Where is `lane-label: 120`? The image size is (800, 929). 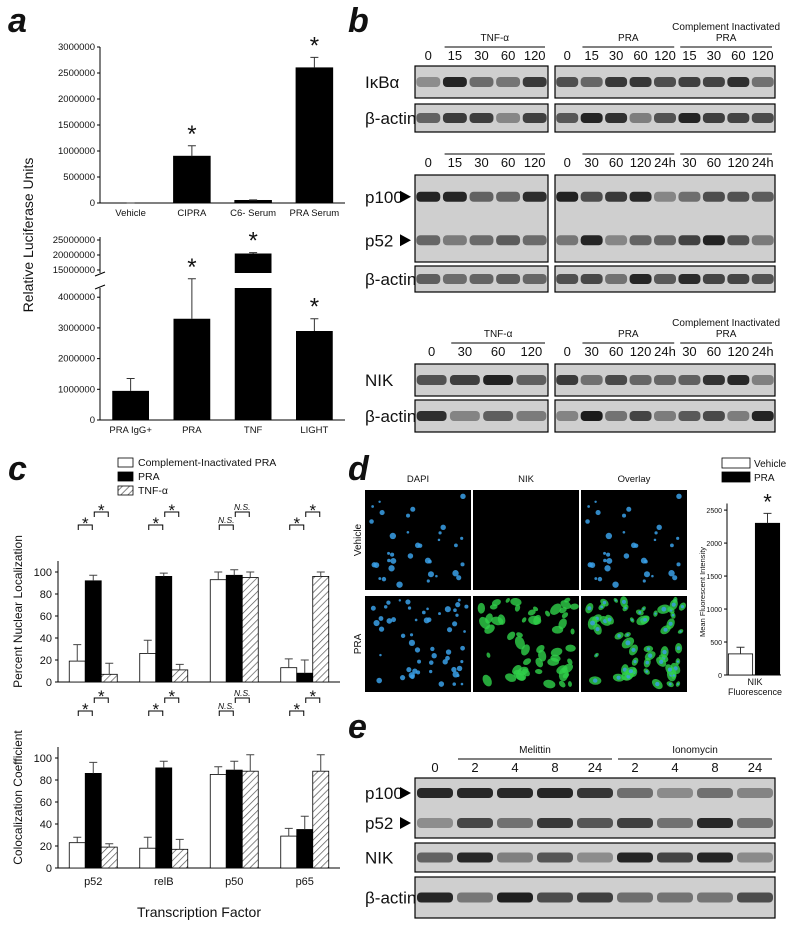 lane-label: 120 is located at coordinates (535, 55).